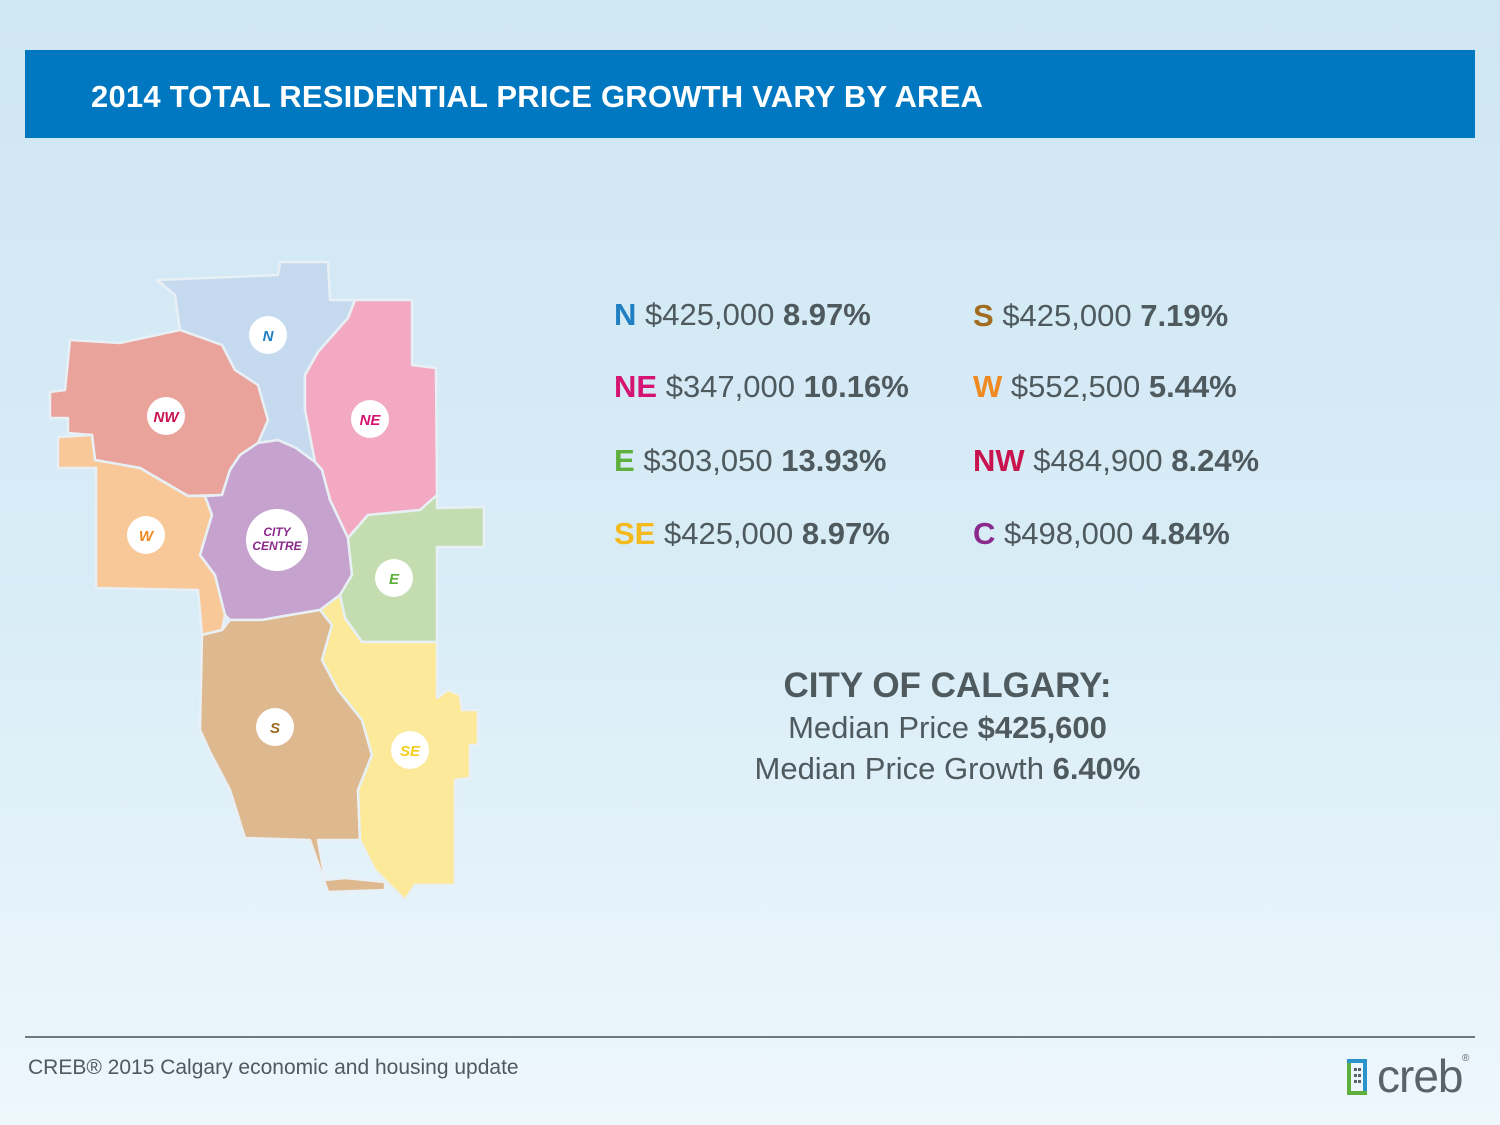 This screenshot has width=1500, height=1125. I want to click on svg-text: S, so click(275, 728).